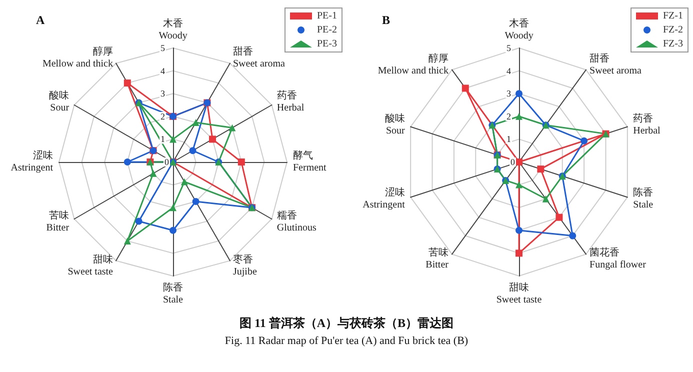 The image size is (693, 372). Describe the element at coordinates (346, 323) in the screenshot. I see `caption: 图 11 普洱茶（A）与茯砖茶（B）雷达图` at that location.